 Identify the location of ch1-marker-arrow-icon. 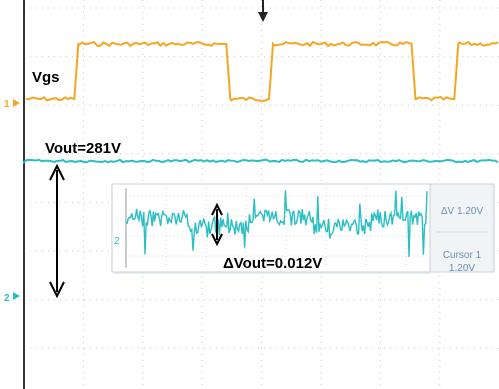
(16, 103).